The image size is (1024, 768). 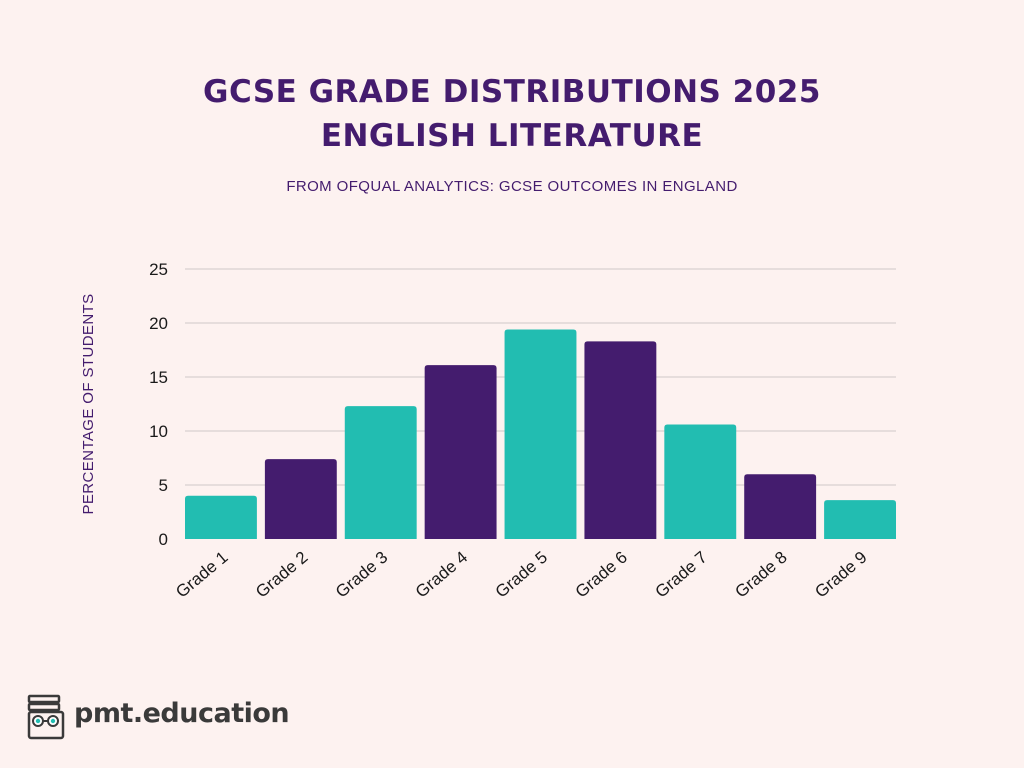 I want to click on x-tick-label: Grade 3, so click(x=361, y=575).